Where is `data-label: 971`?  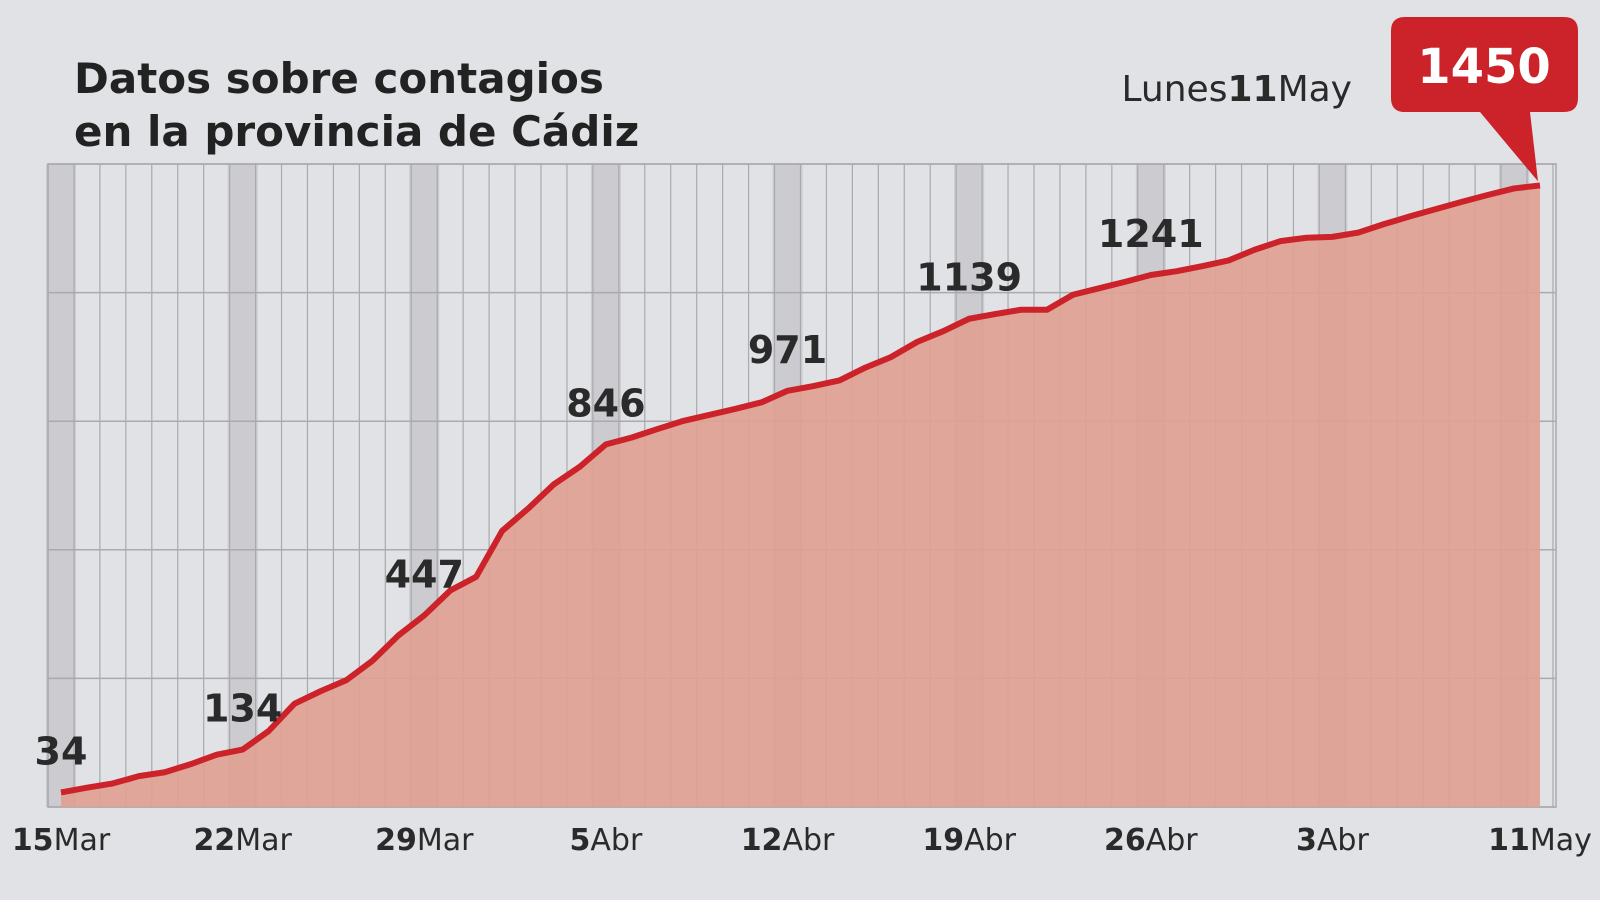 data-label: 971 is located at coordinates (787, 350).